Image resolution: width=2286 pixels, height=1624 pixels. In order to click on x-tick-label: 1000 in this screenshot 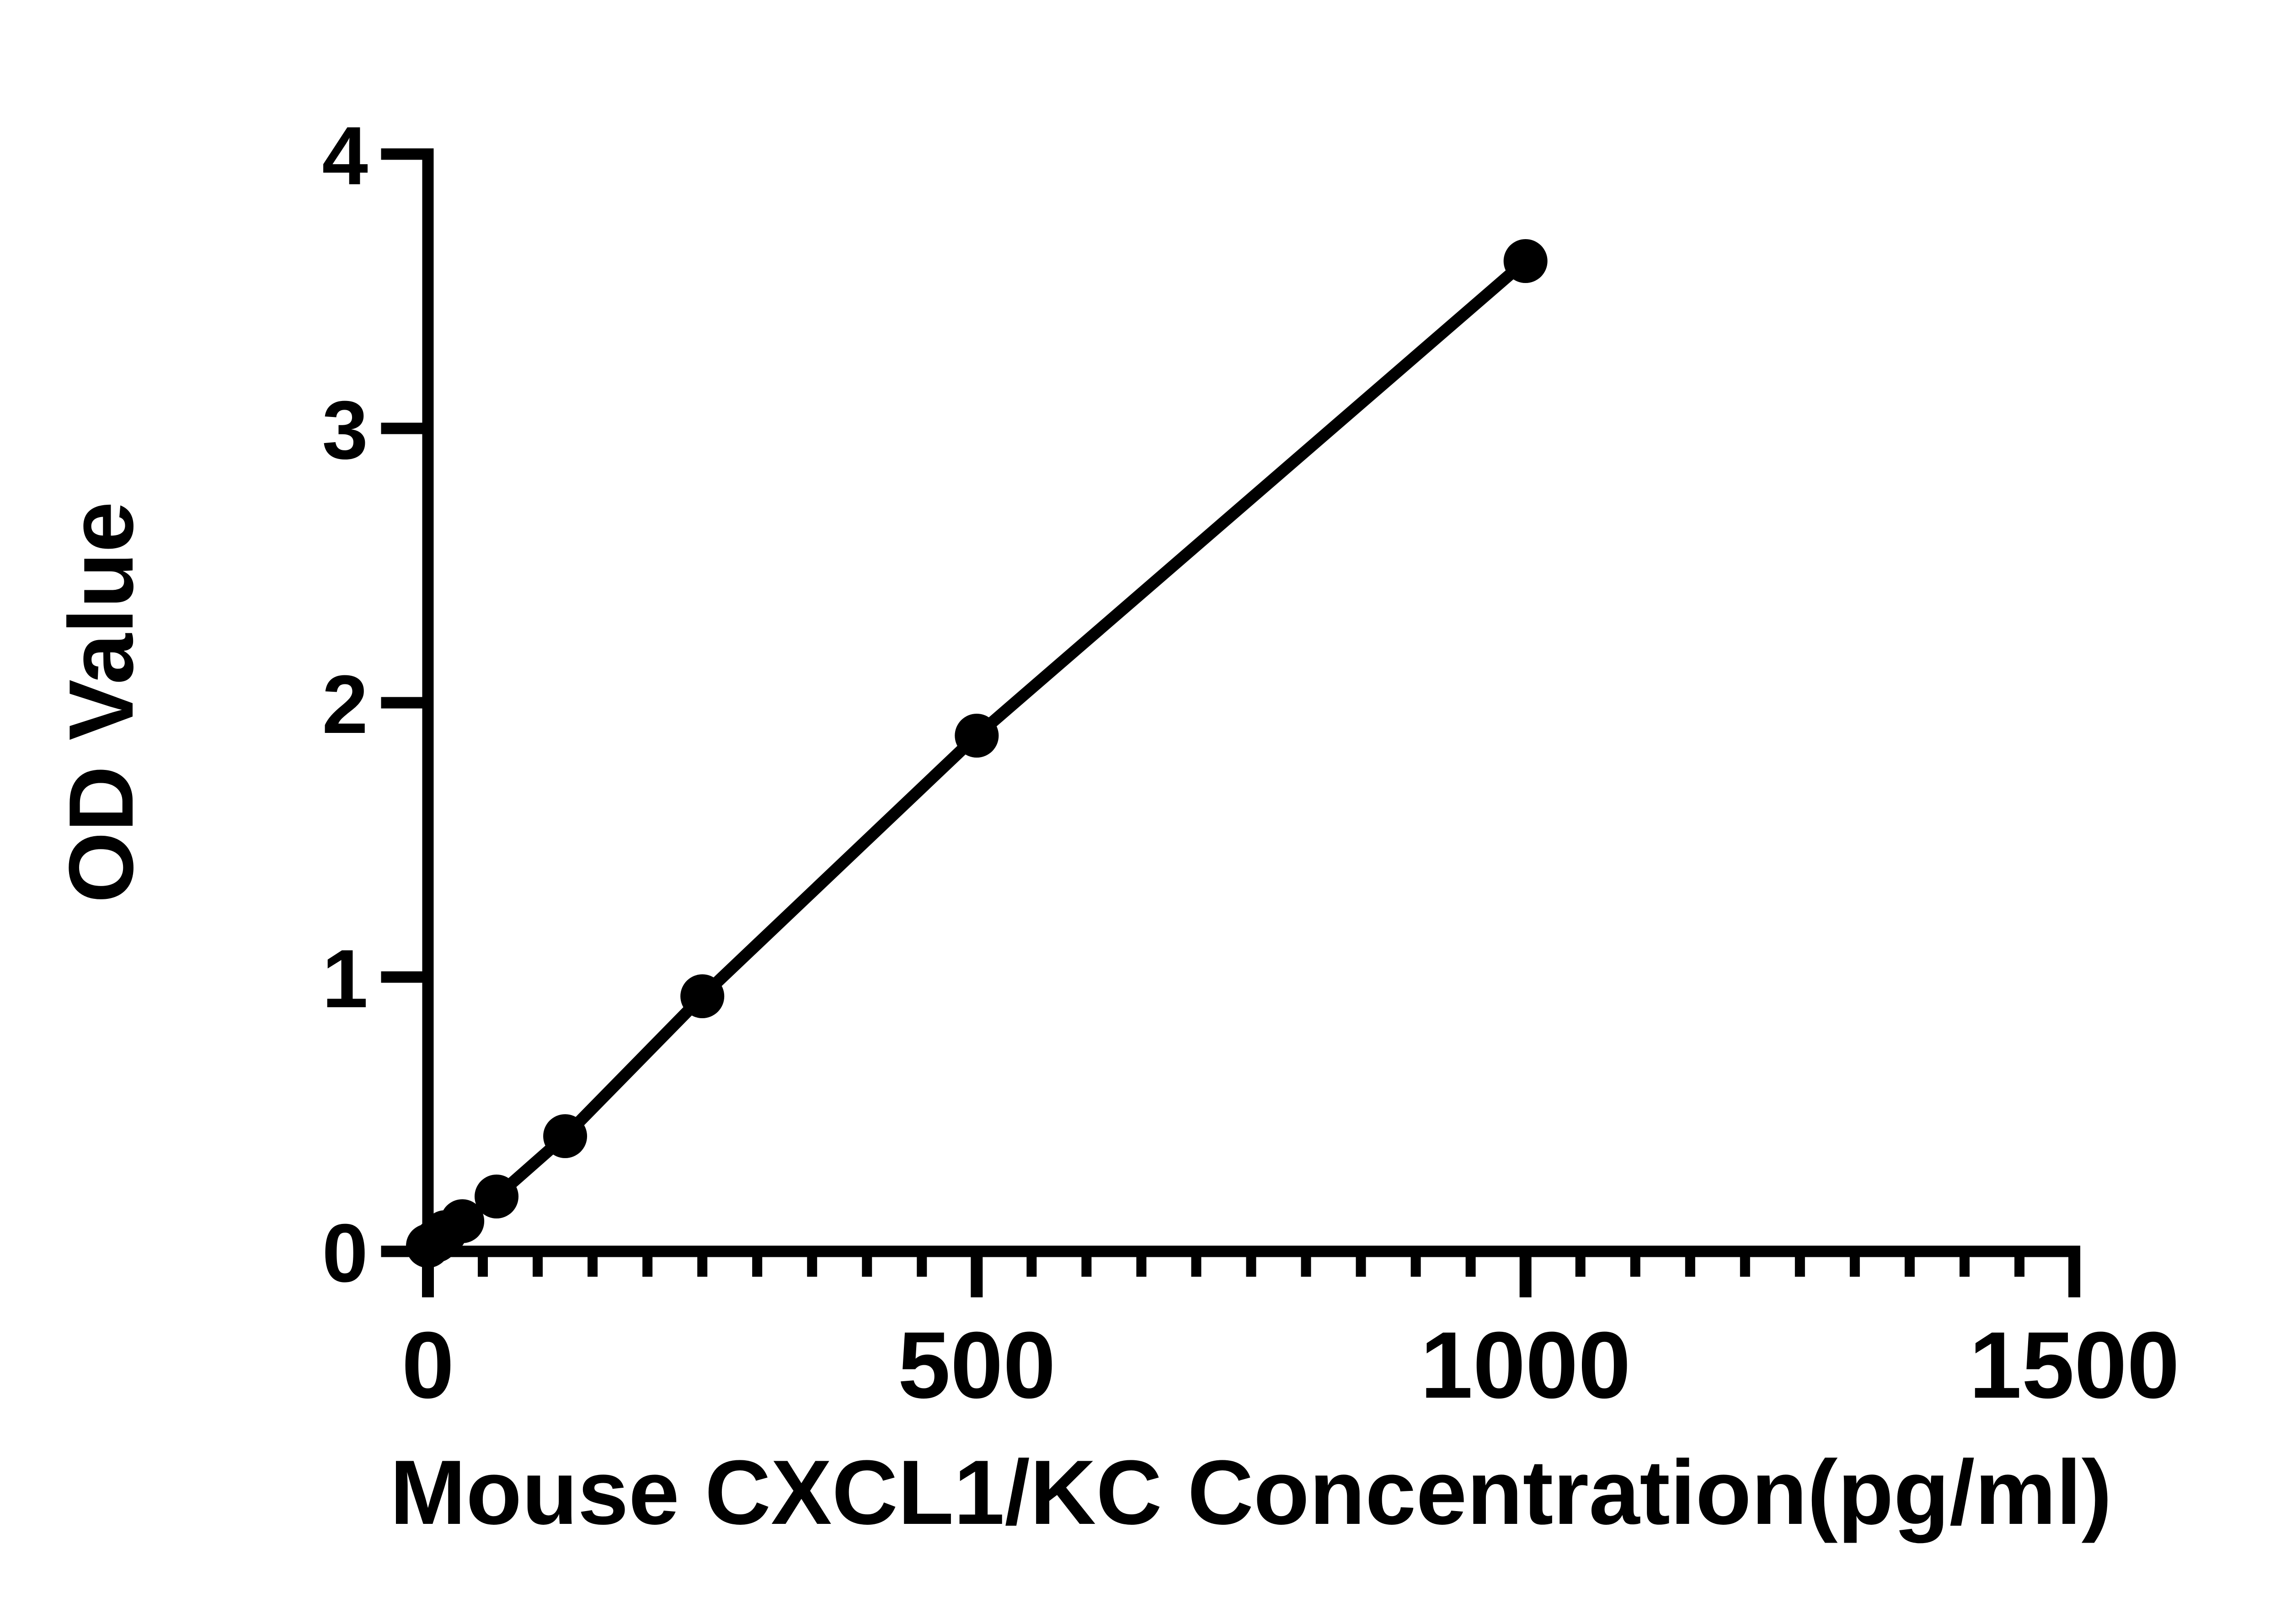, I will do `click(1526, 1365)`.